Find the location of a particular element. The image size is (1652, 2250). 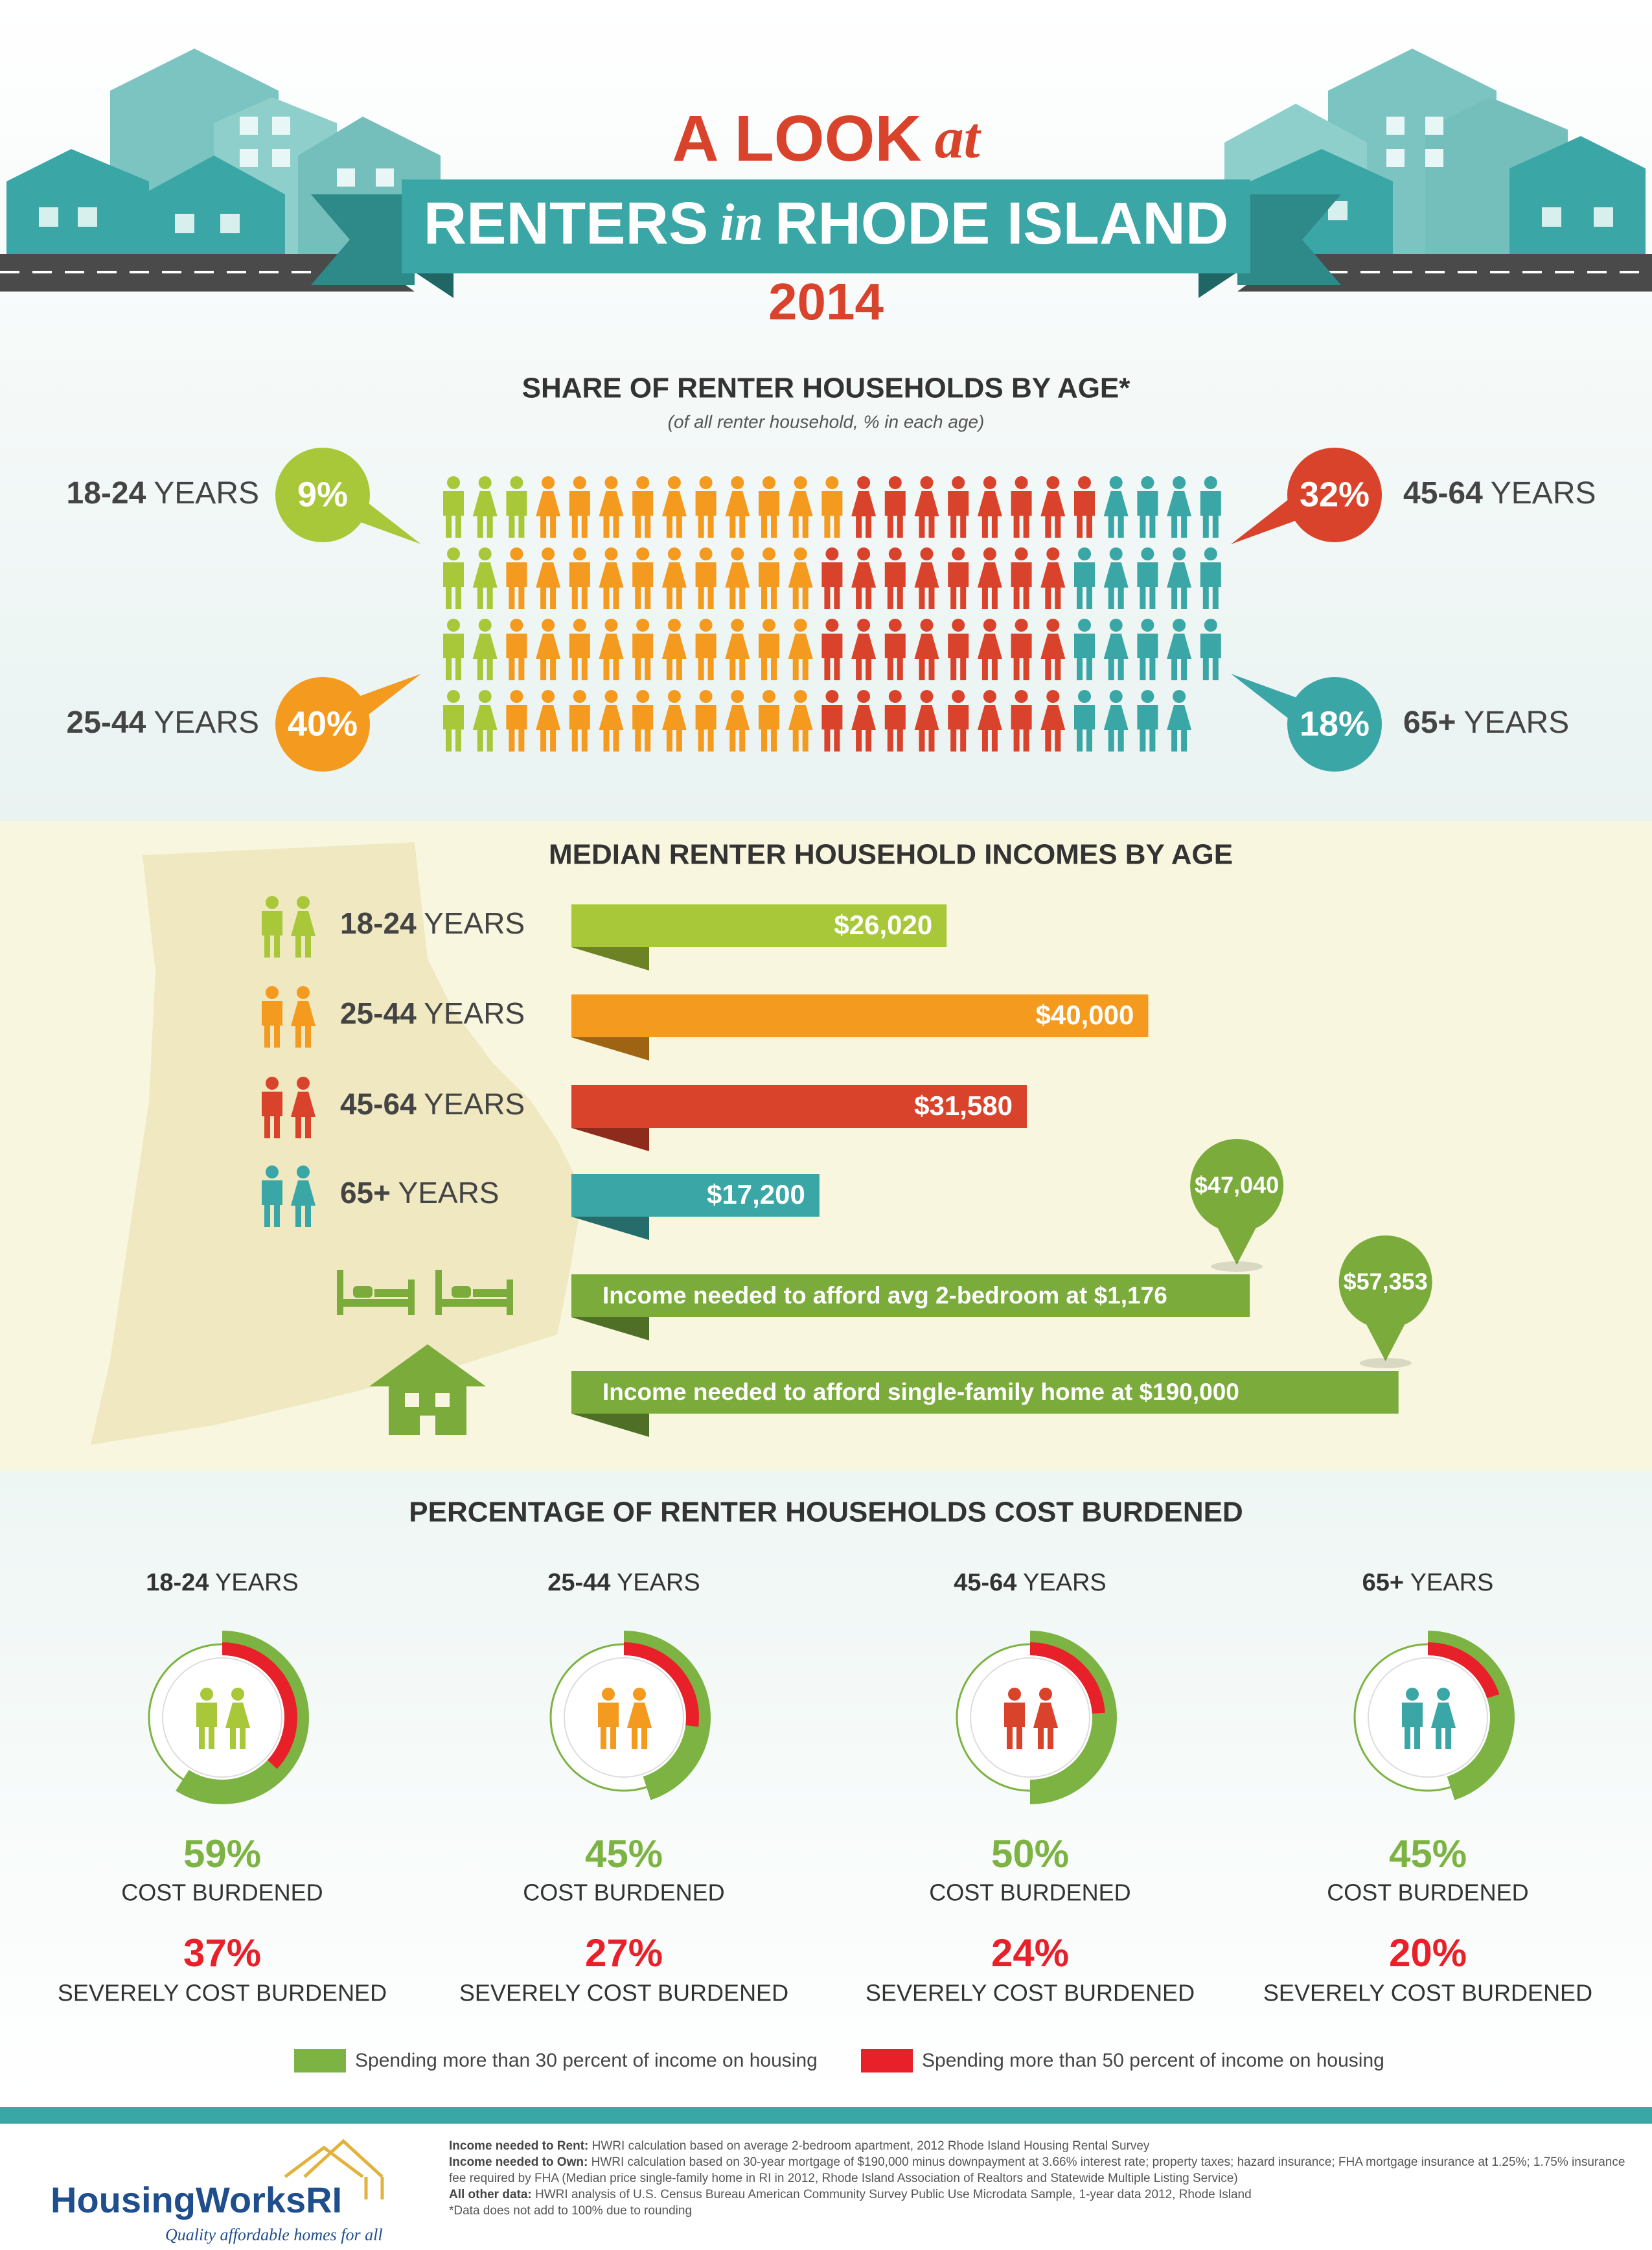

age-range: 45-64 is located at coordinates (985, 1583).